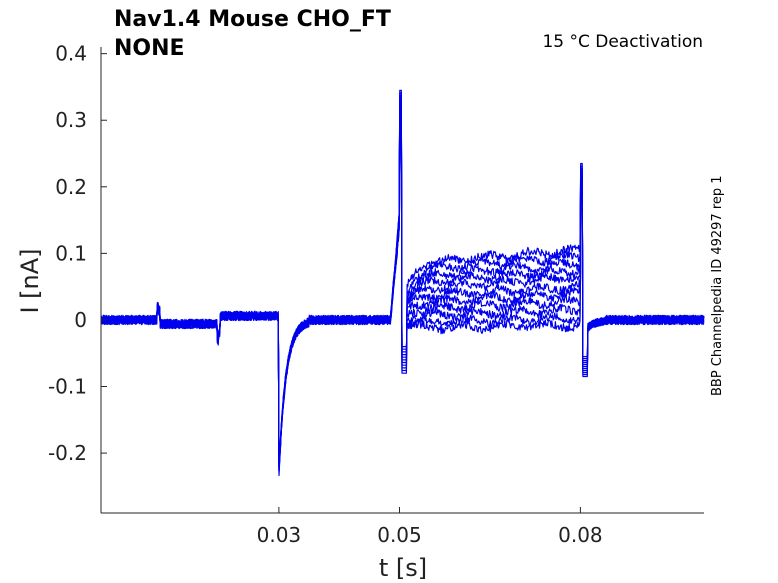 The image size is (778, 583). Describe the element at coordinates (252, 19) in the screenshot. I see `chart-title: Nav1.4 Mouse CHO_FT` at that location.